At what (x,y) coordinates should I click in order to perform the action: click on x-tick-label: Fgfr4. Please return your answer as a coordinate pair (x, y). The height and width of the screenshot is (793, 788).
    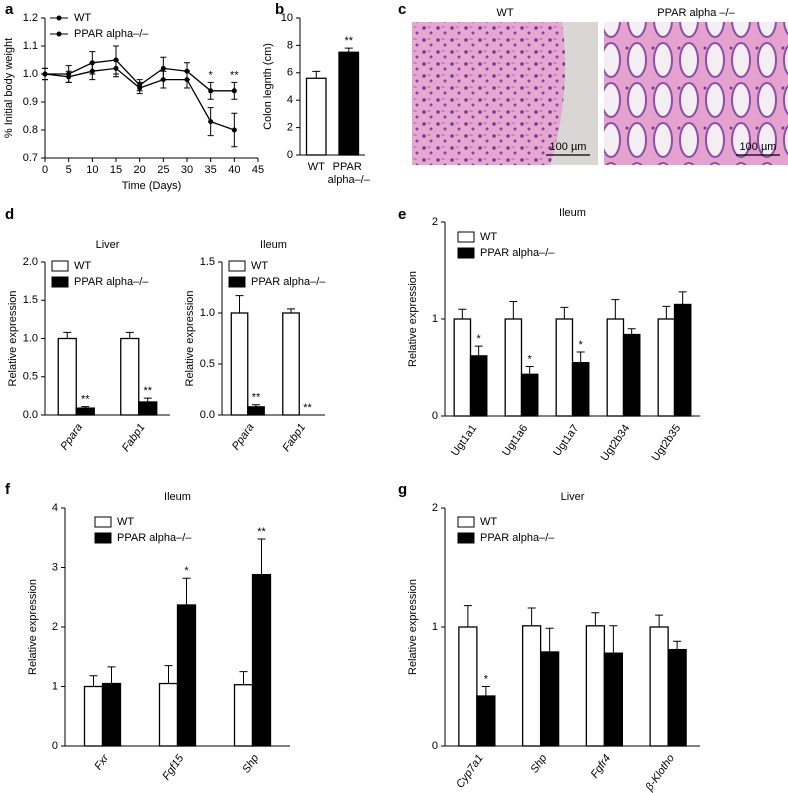
    Looking at the image, I should click on (601, 767).